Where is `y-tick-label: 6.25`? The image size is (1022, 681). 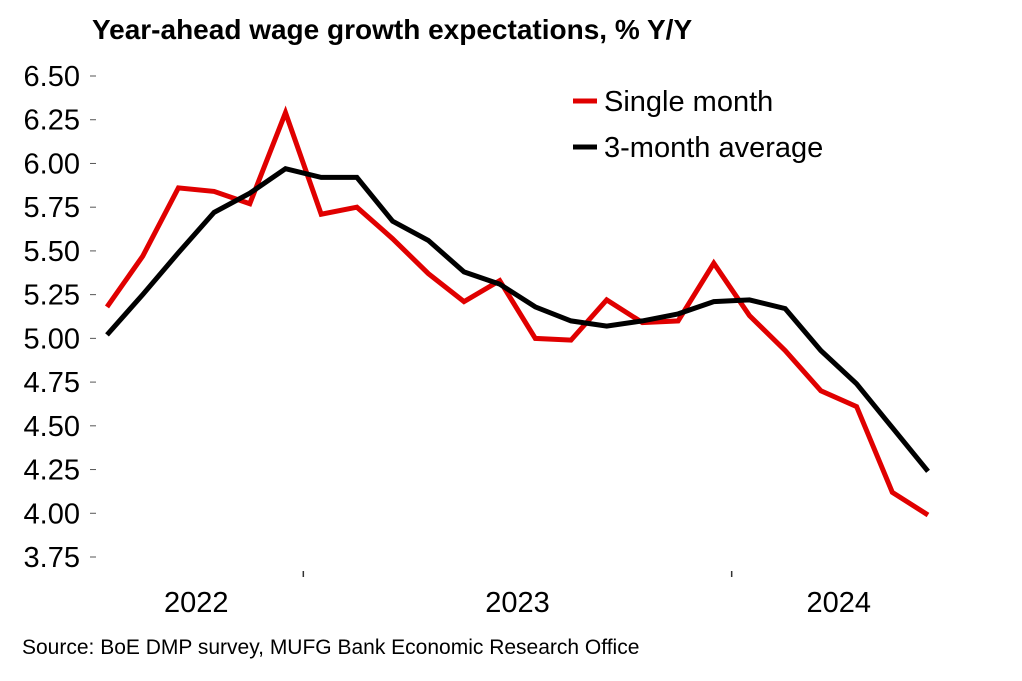 y-tick-label: 6.25 is located at coordinates (52, 121).